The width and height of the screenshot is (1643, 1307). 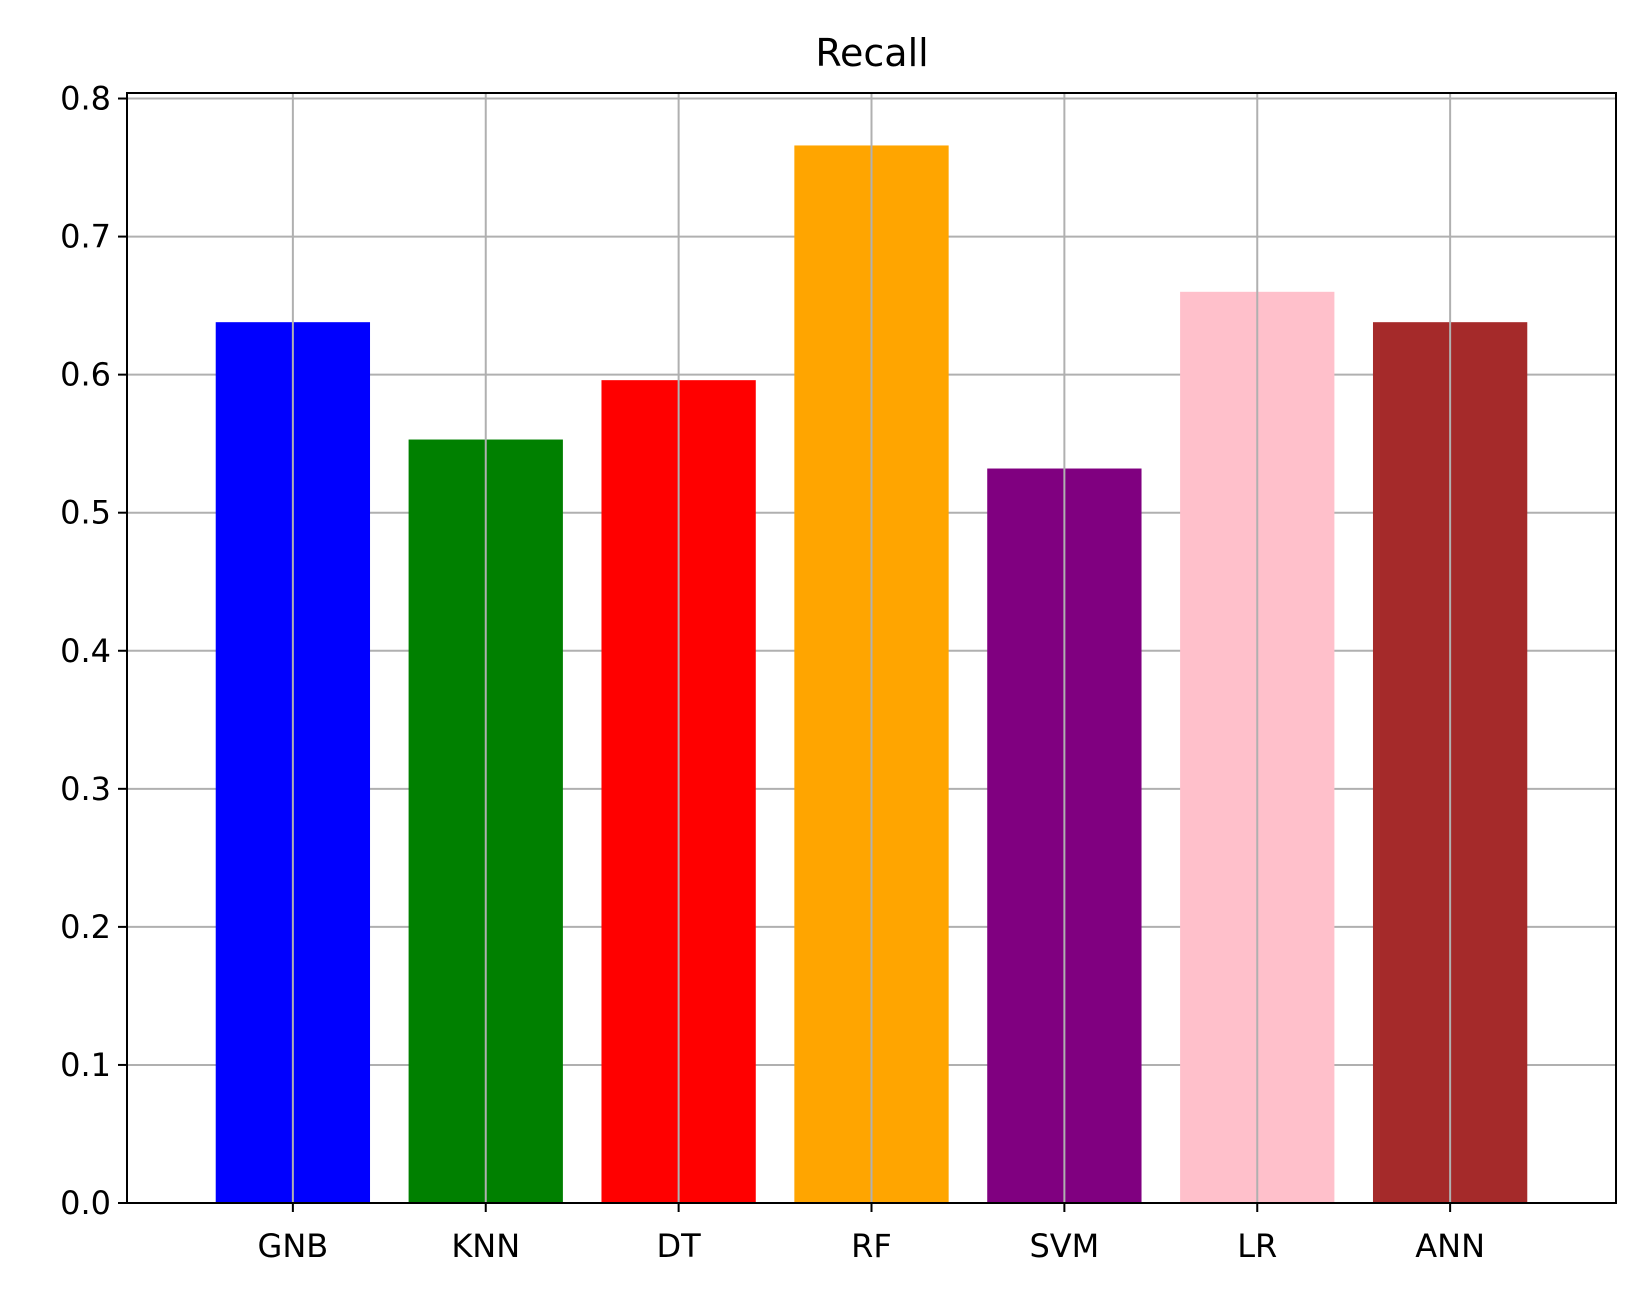 I want to click on x-tick-label-dt: DT, so click(x=679, y=1246).